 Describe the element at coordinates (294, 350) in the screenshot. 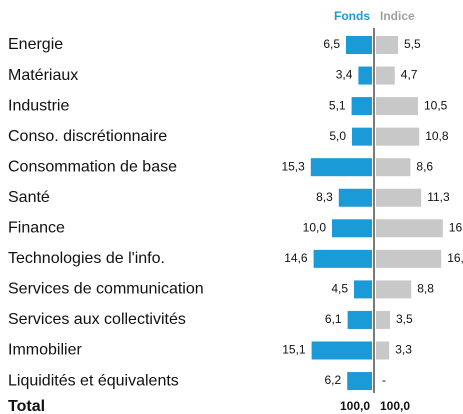

I see `value-label: 15,1` at that location.